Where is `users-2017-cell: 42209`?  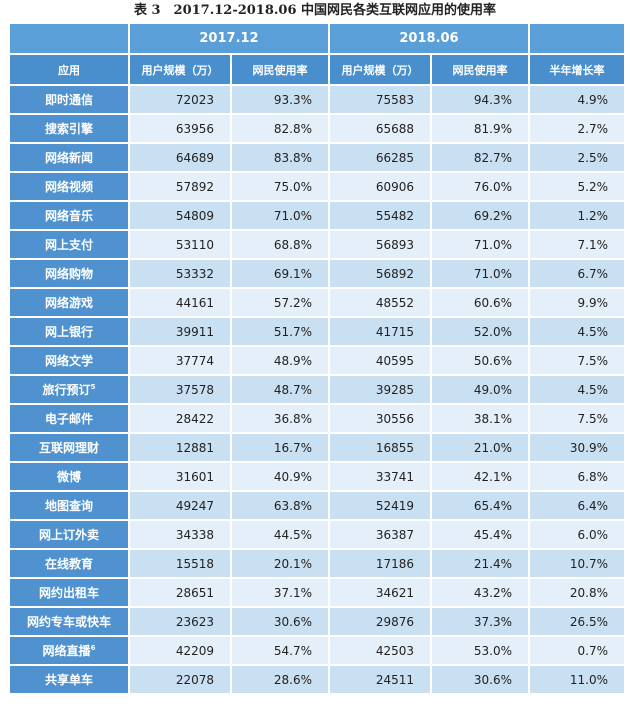
users-2017-cell: 42209 is located at coordinates (180, 650).